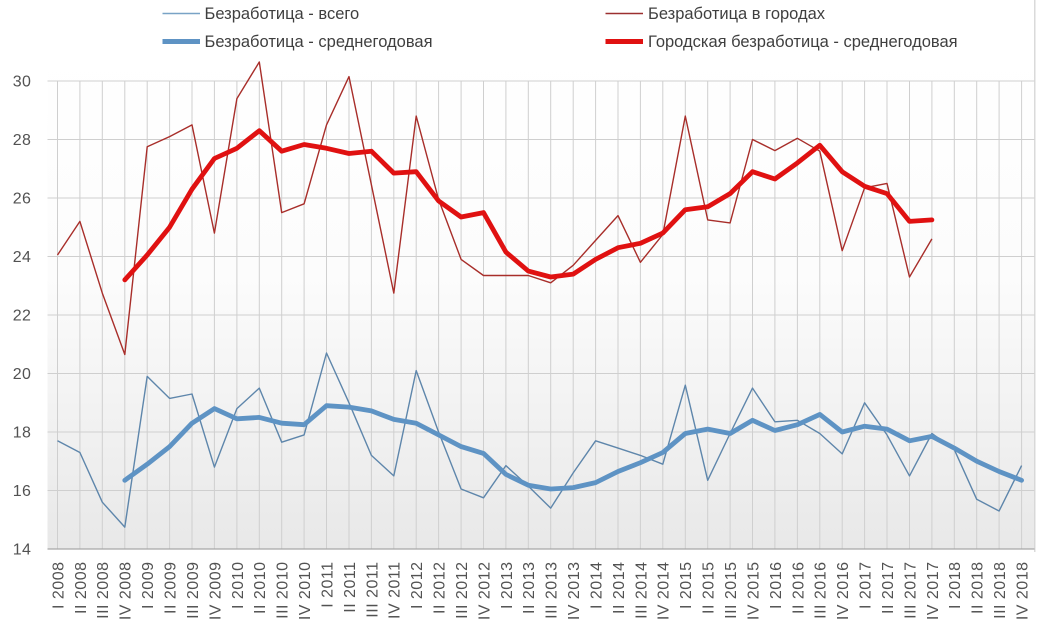  Describe the element at coordinates (821, 590) in the screenshot. I see `svg-text: III 2016` at that location.